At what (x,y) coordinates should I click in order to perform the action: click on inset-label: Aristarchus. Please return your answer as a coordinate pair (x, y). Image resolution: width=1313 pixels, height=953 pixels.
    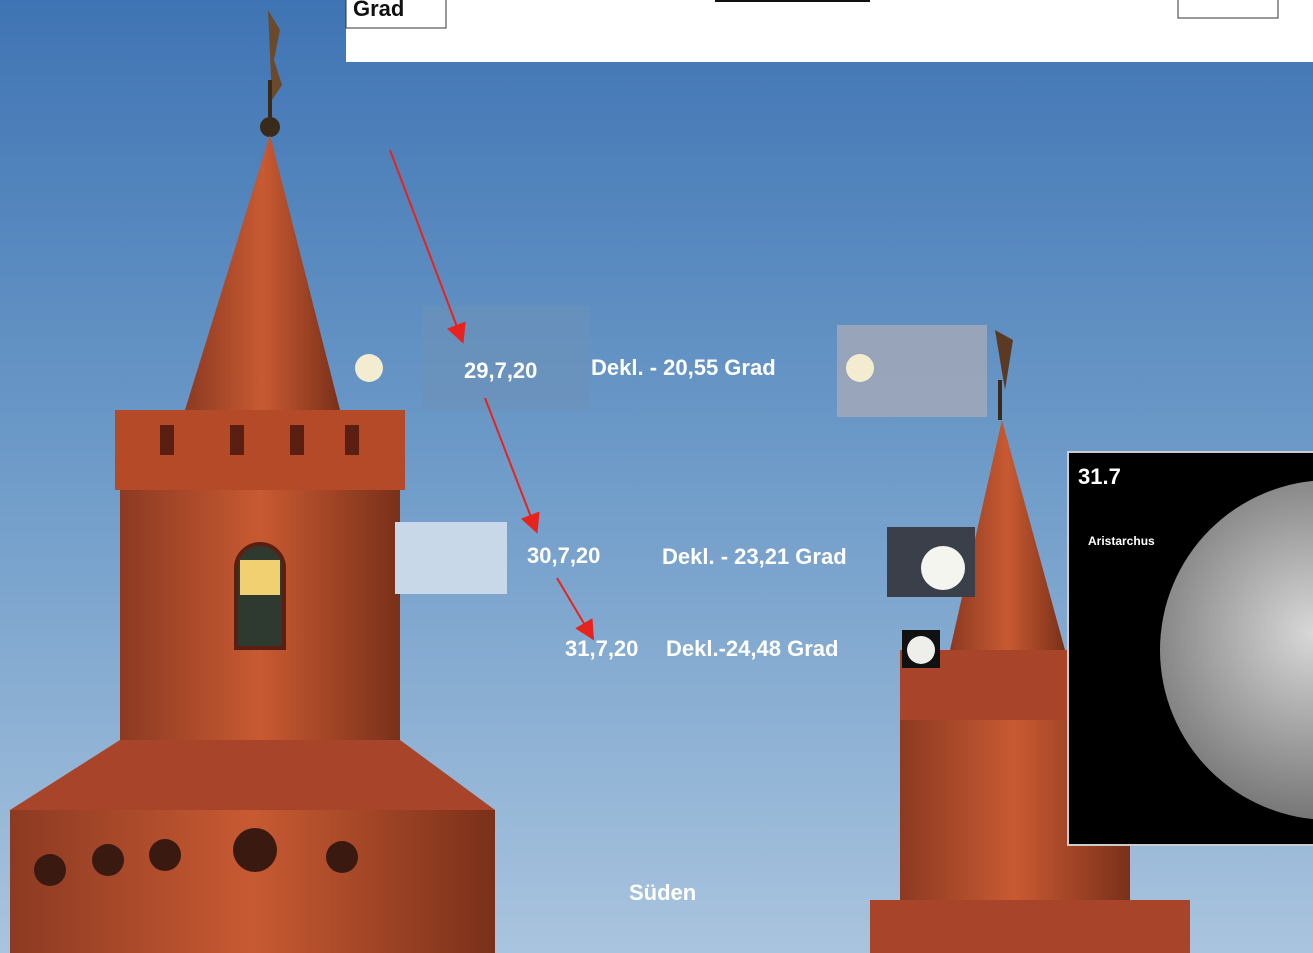
    Looking at the image, I should click on (1121, 541).